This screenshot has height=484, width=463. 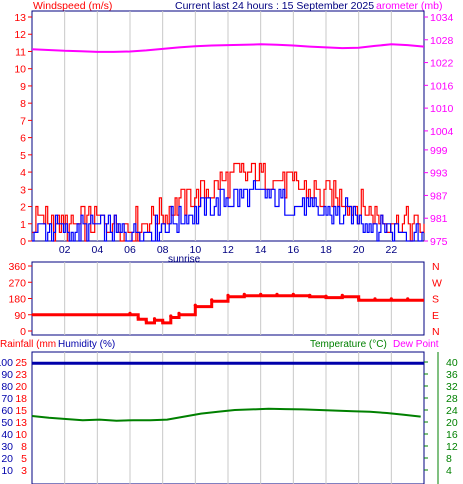 I want to click on temperature-label: Temperature (°C), so click(x=348, y=344).